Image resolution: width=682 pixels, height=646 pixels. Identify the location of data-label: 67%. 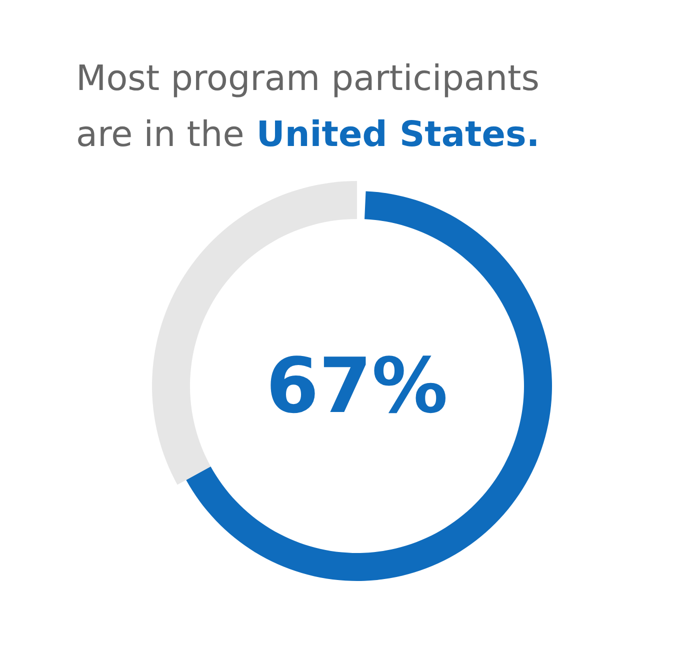
(357, 385).